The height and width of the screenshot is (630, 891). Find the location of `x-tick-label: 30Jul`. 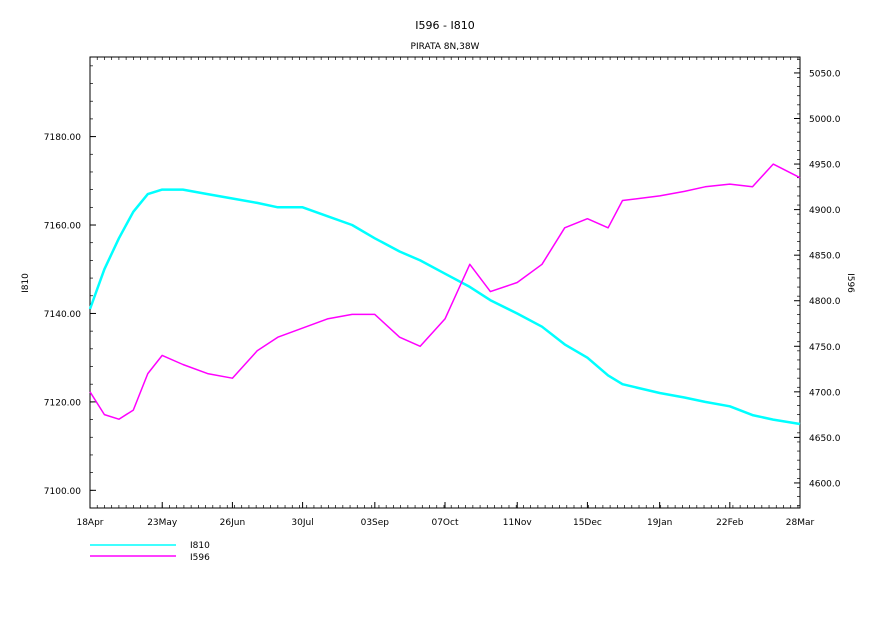

x-tick-label: 30Jul is located at coordinates (302, 523).